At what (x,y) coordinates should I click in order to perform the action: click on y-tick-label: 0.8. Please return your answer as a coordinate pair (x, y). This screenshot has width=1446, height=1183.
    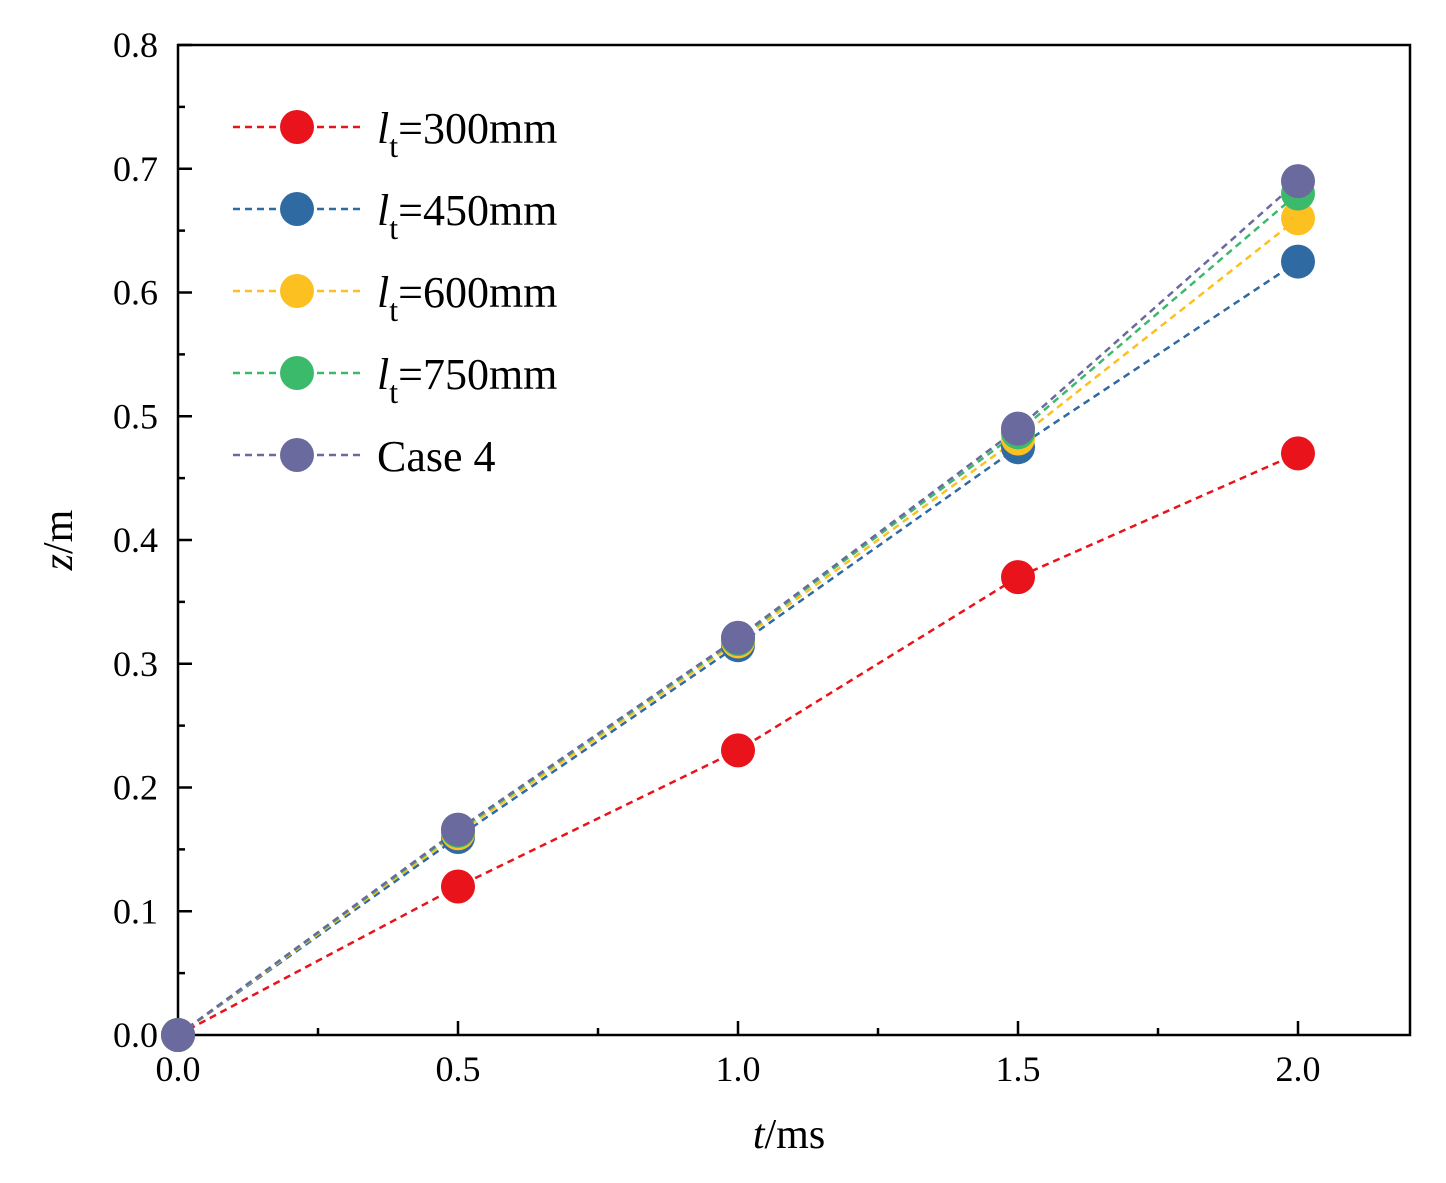
    Looking at the image, I should click on (135, 45).